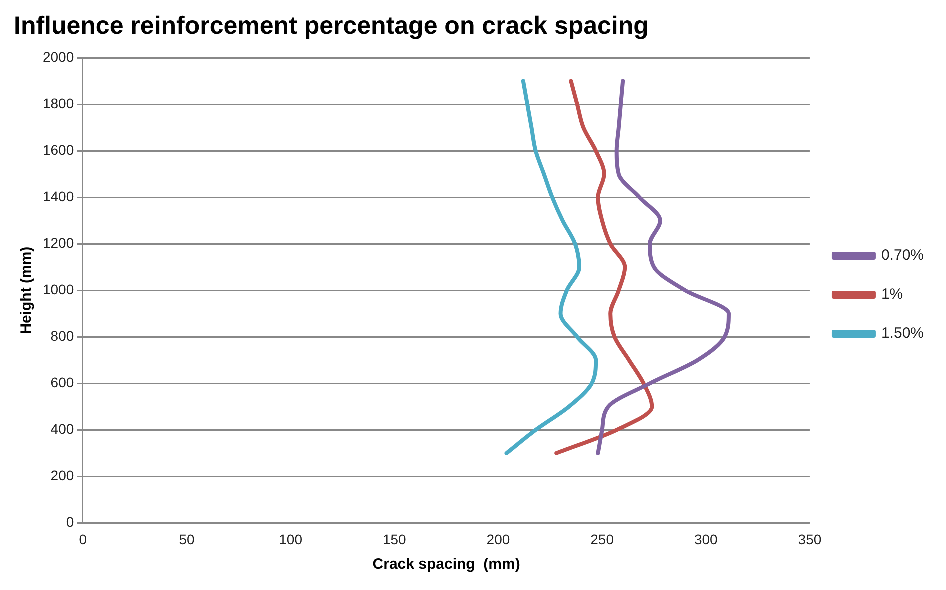 This screenshot has height=590, width=946. I want to click on x-tick-label: 350, so click(810, 539).